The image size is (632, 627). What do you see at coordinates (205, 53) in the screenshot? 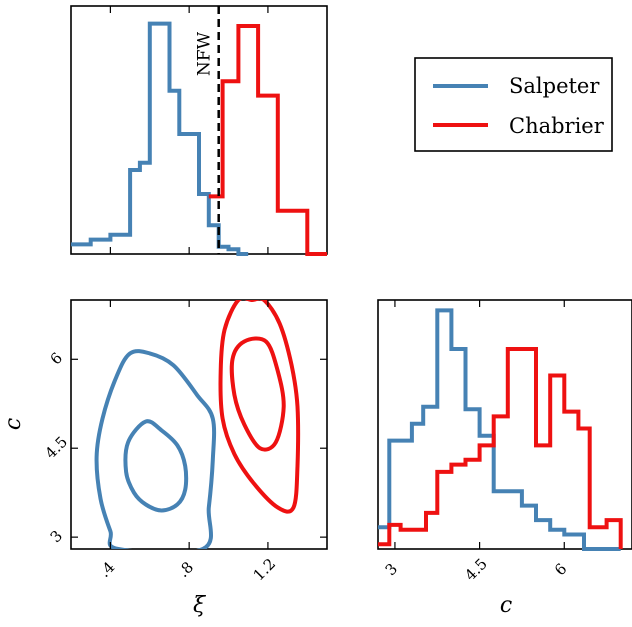
I see `nfw-reference-label: NFW` at bounding box center [205, 53].